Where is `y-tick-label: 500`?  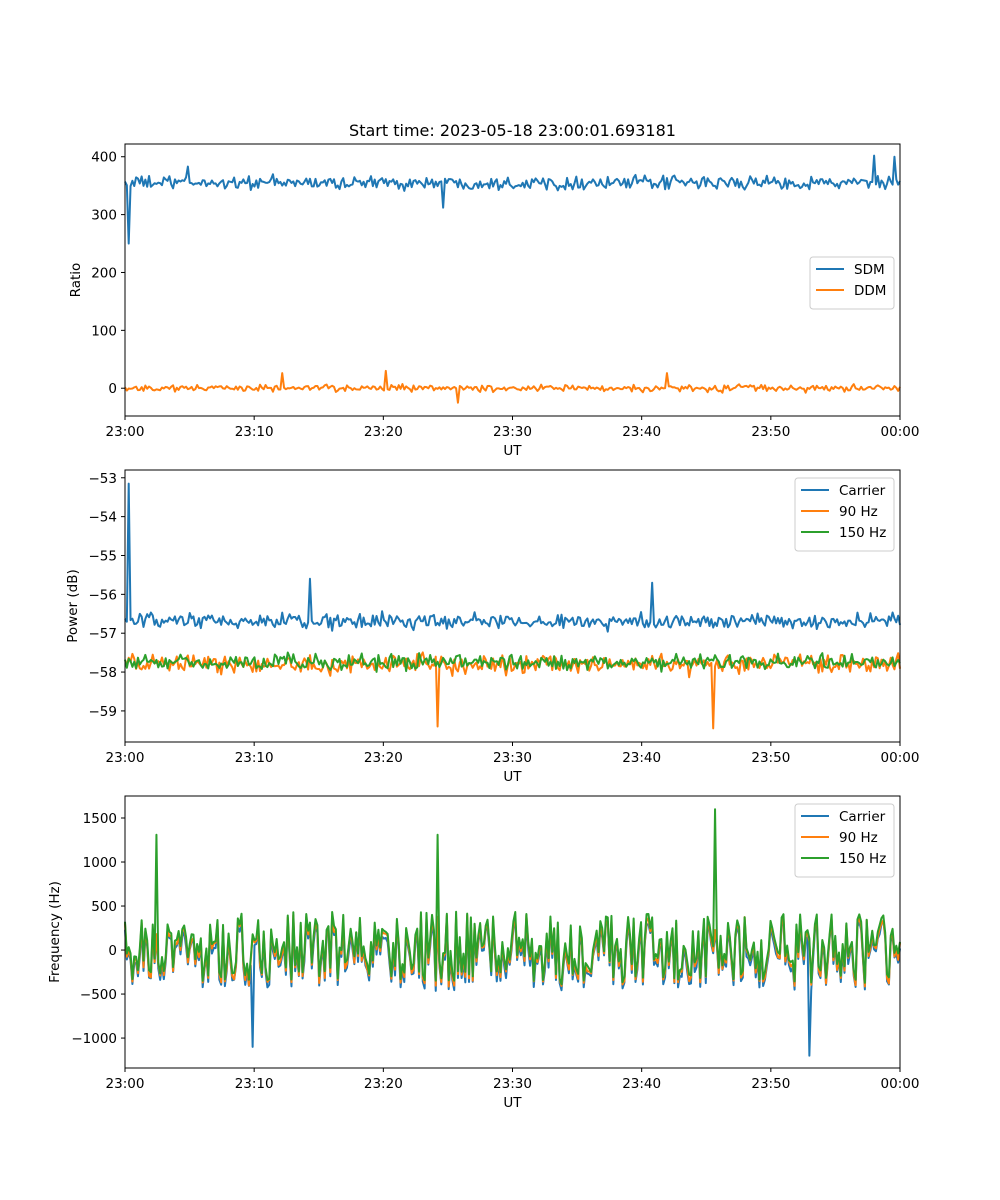
y-tick-label: 500 is located at coordinates (104, 907).